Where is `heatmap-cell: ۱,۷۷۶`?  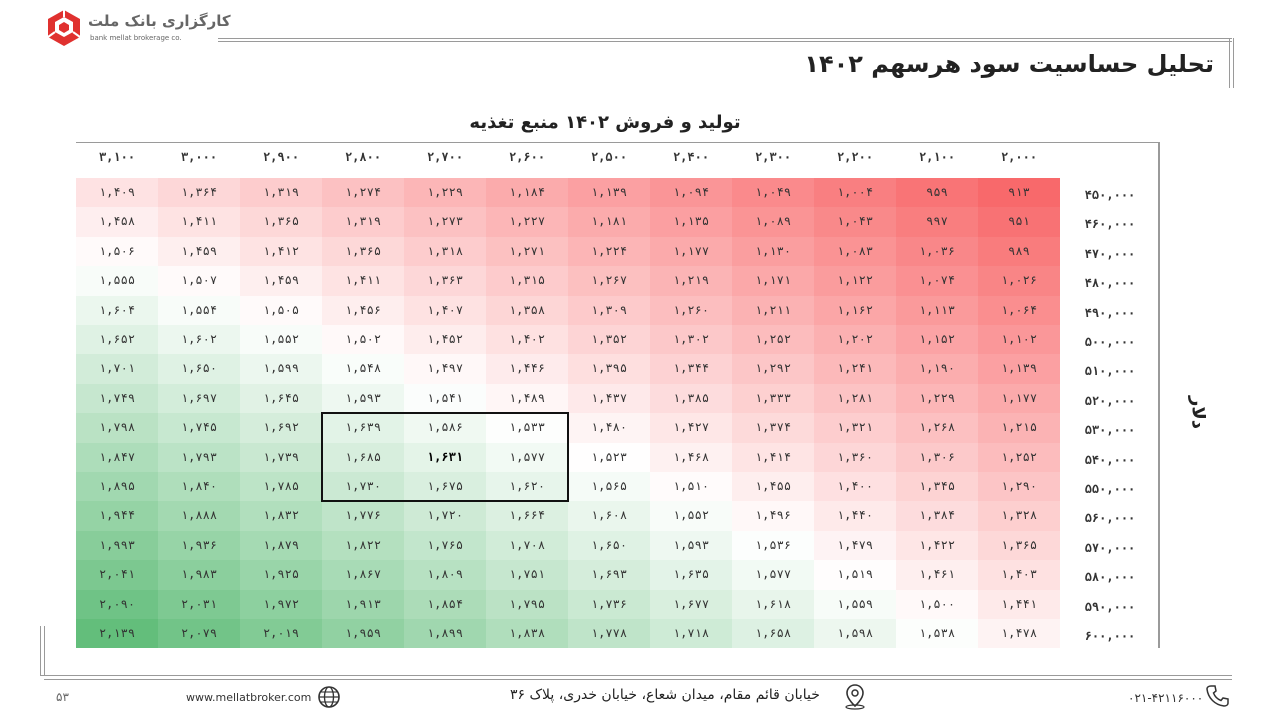
heatmap-cell: ۱,۷۷۶ is located at coordinates (363, 516).